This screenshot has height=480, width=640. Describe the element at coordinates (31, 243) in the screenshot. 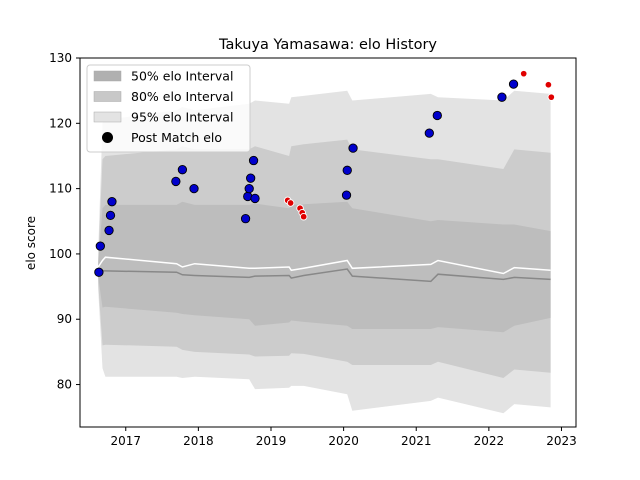

I see `y-axis-label: elo score` at that location.